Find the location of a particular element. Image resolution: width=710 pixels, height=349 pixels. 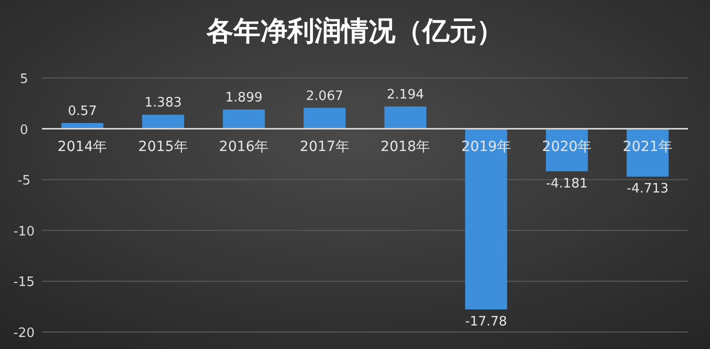

data-label: 1.383 is located at coordinates (163, 103).